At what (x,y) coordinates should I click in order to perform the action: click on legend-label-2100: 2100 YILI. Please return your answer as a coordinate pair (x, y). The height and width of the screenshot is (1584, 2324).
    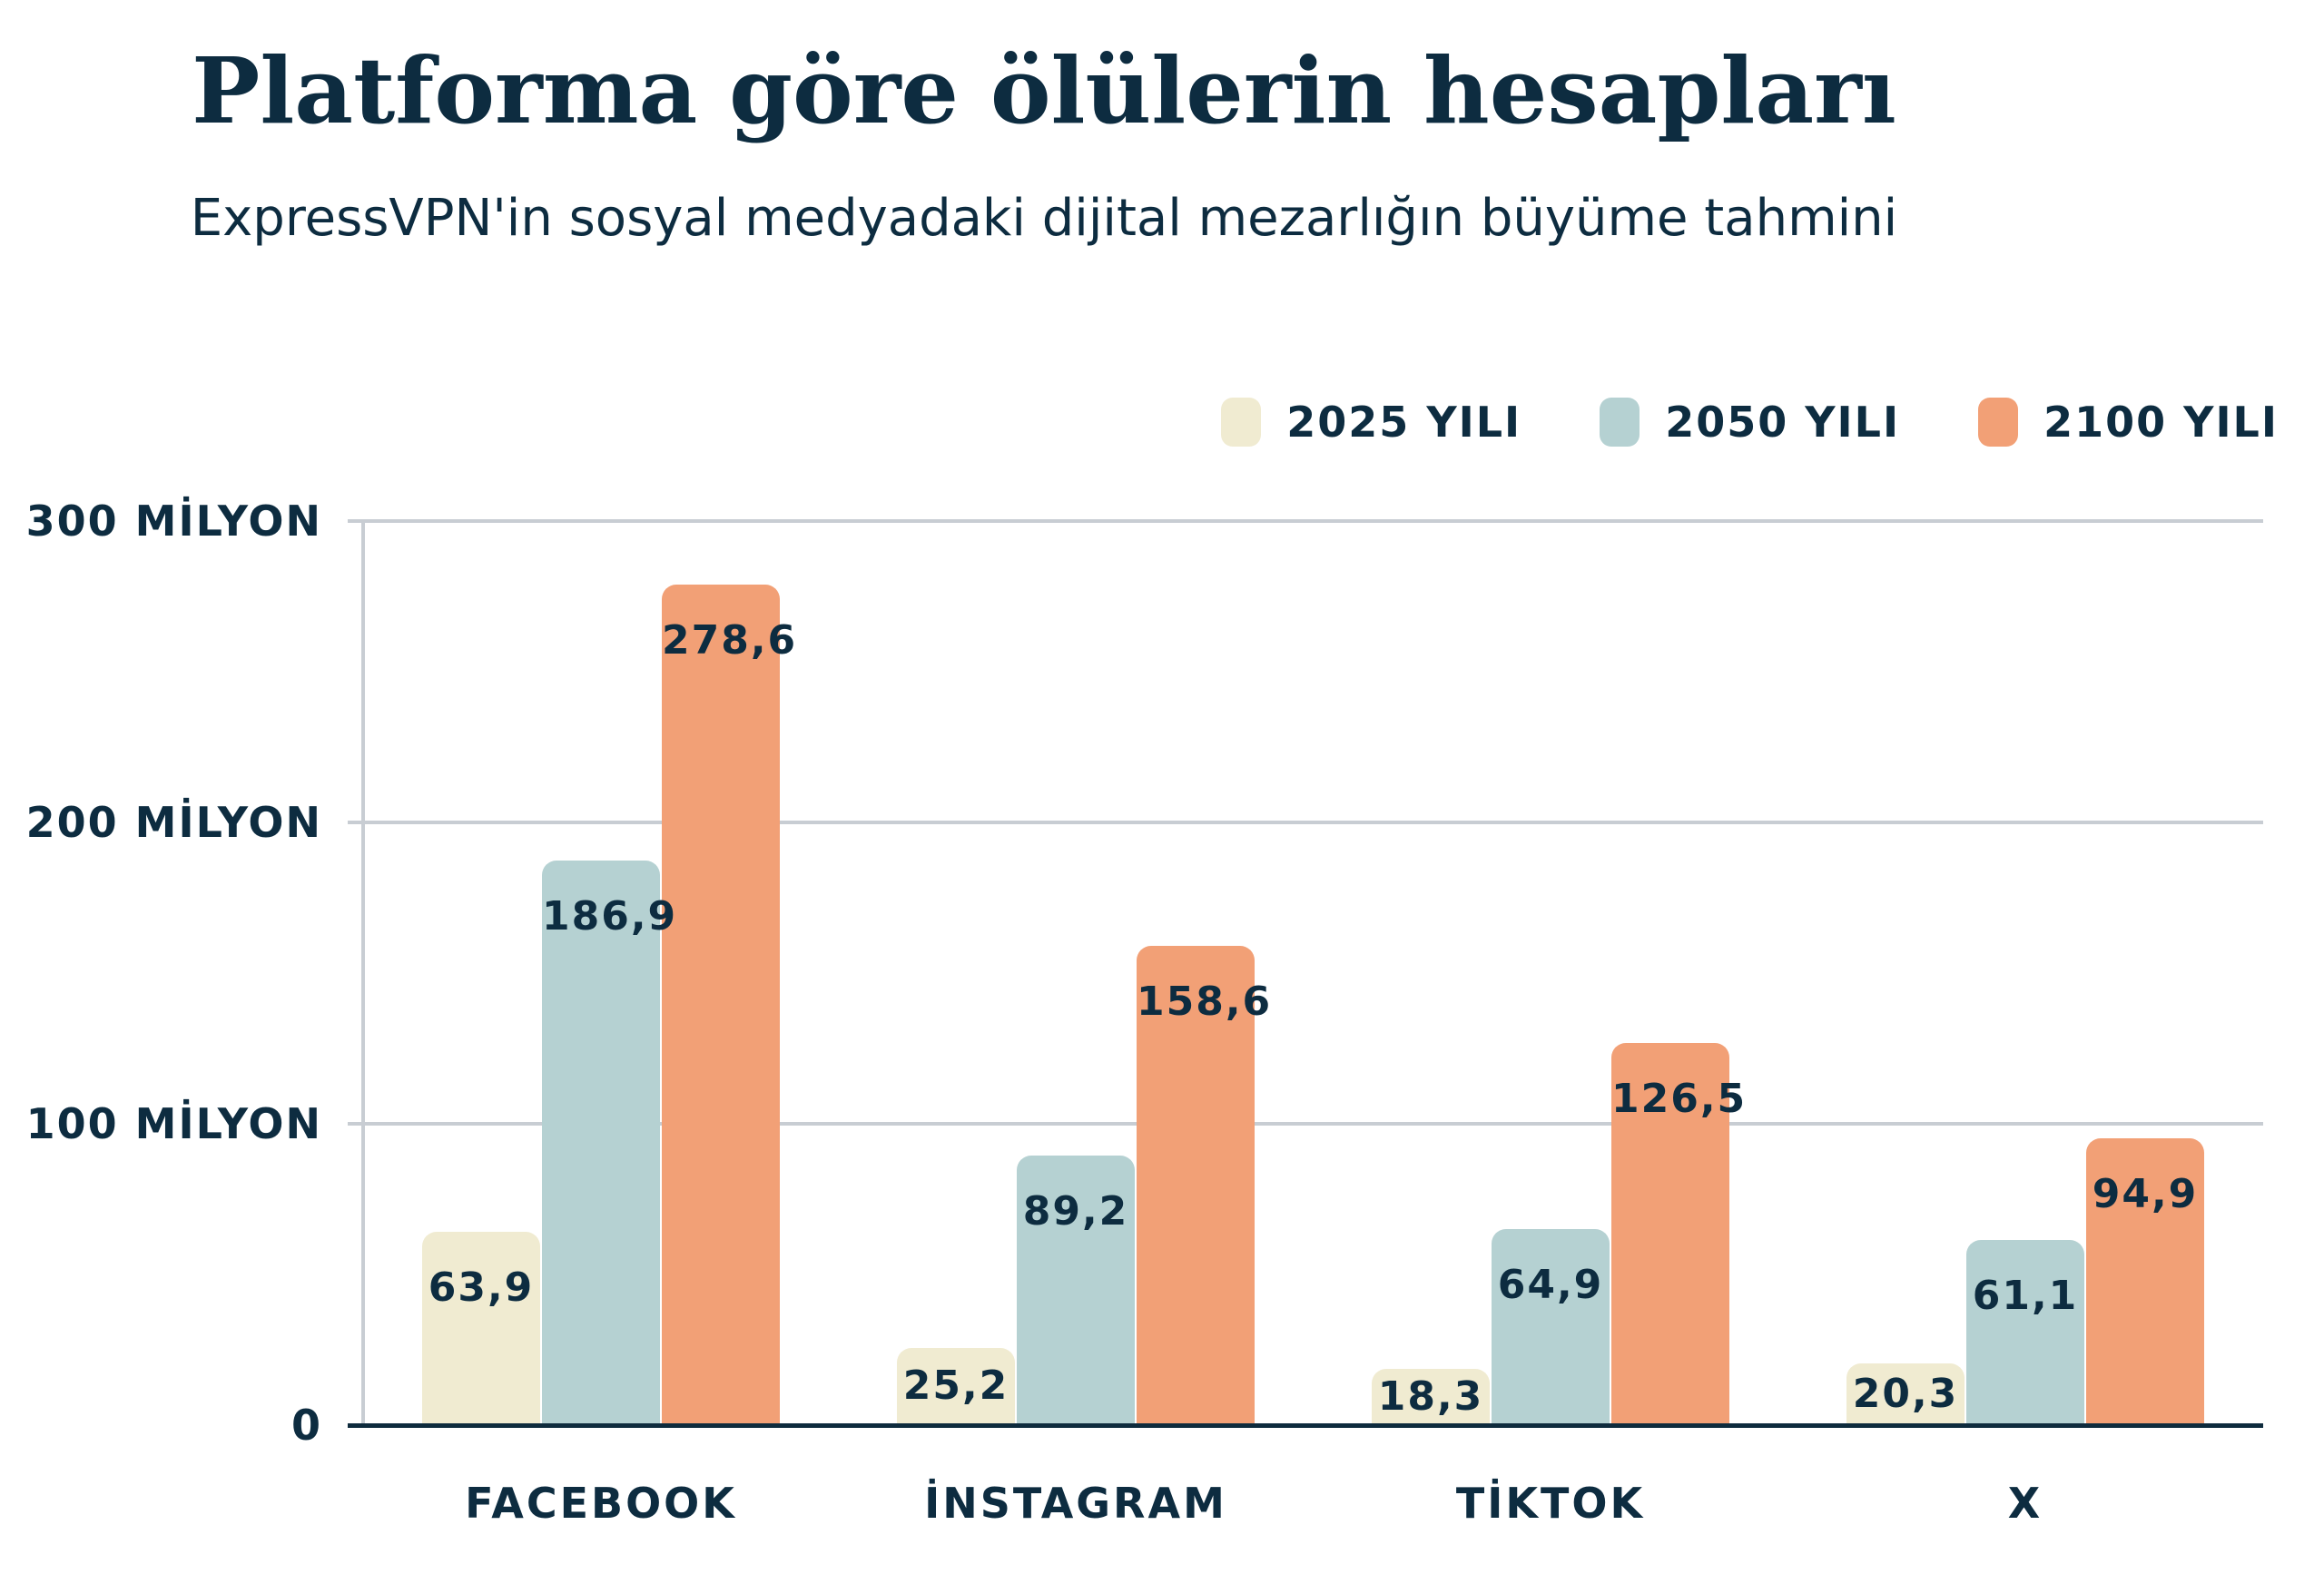
    Looking at the image, I should click on (2161, 422).